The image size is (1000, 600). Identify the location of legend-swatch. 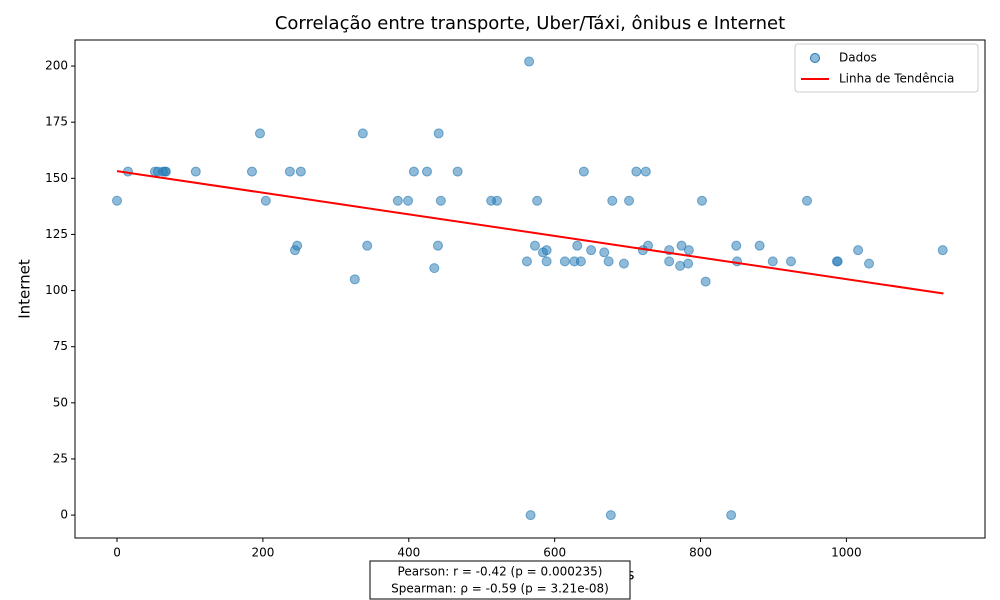
(815, 58).